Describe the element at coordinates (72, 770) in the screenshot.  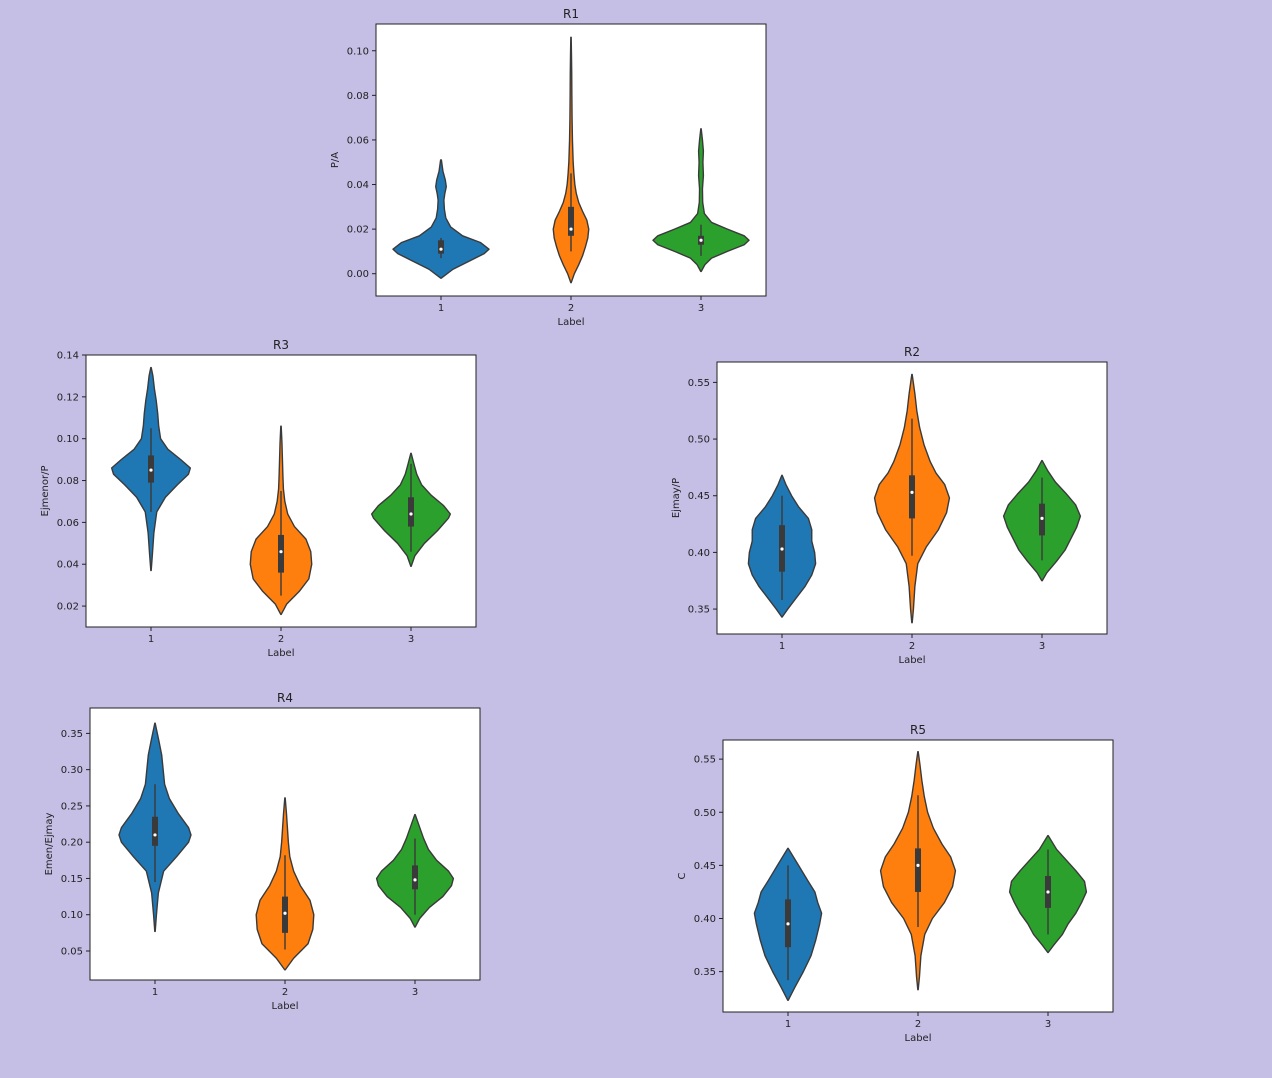
I see `y-tick-label: 0.30` at that location.